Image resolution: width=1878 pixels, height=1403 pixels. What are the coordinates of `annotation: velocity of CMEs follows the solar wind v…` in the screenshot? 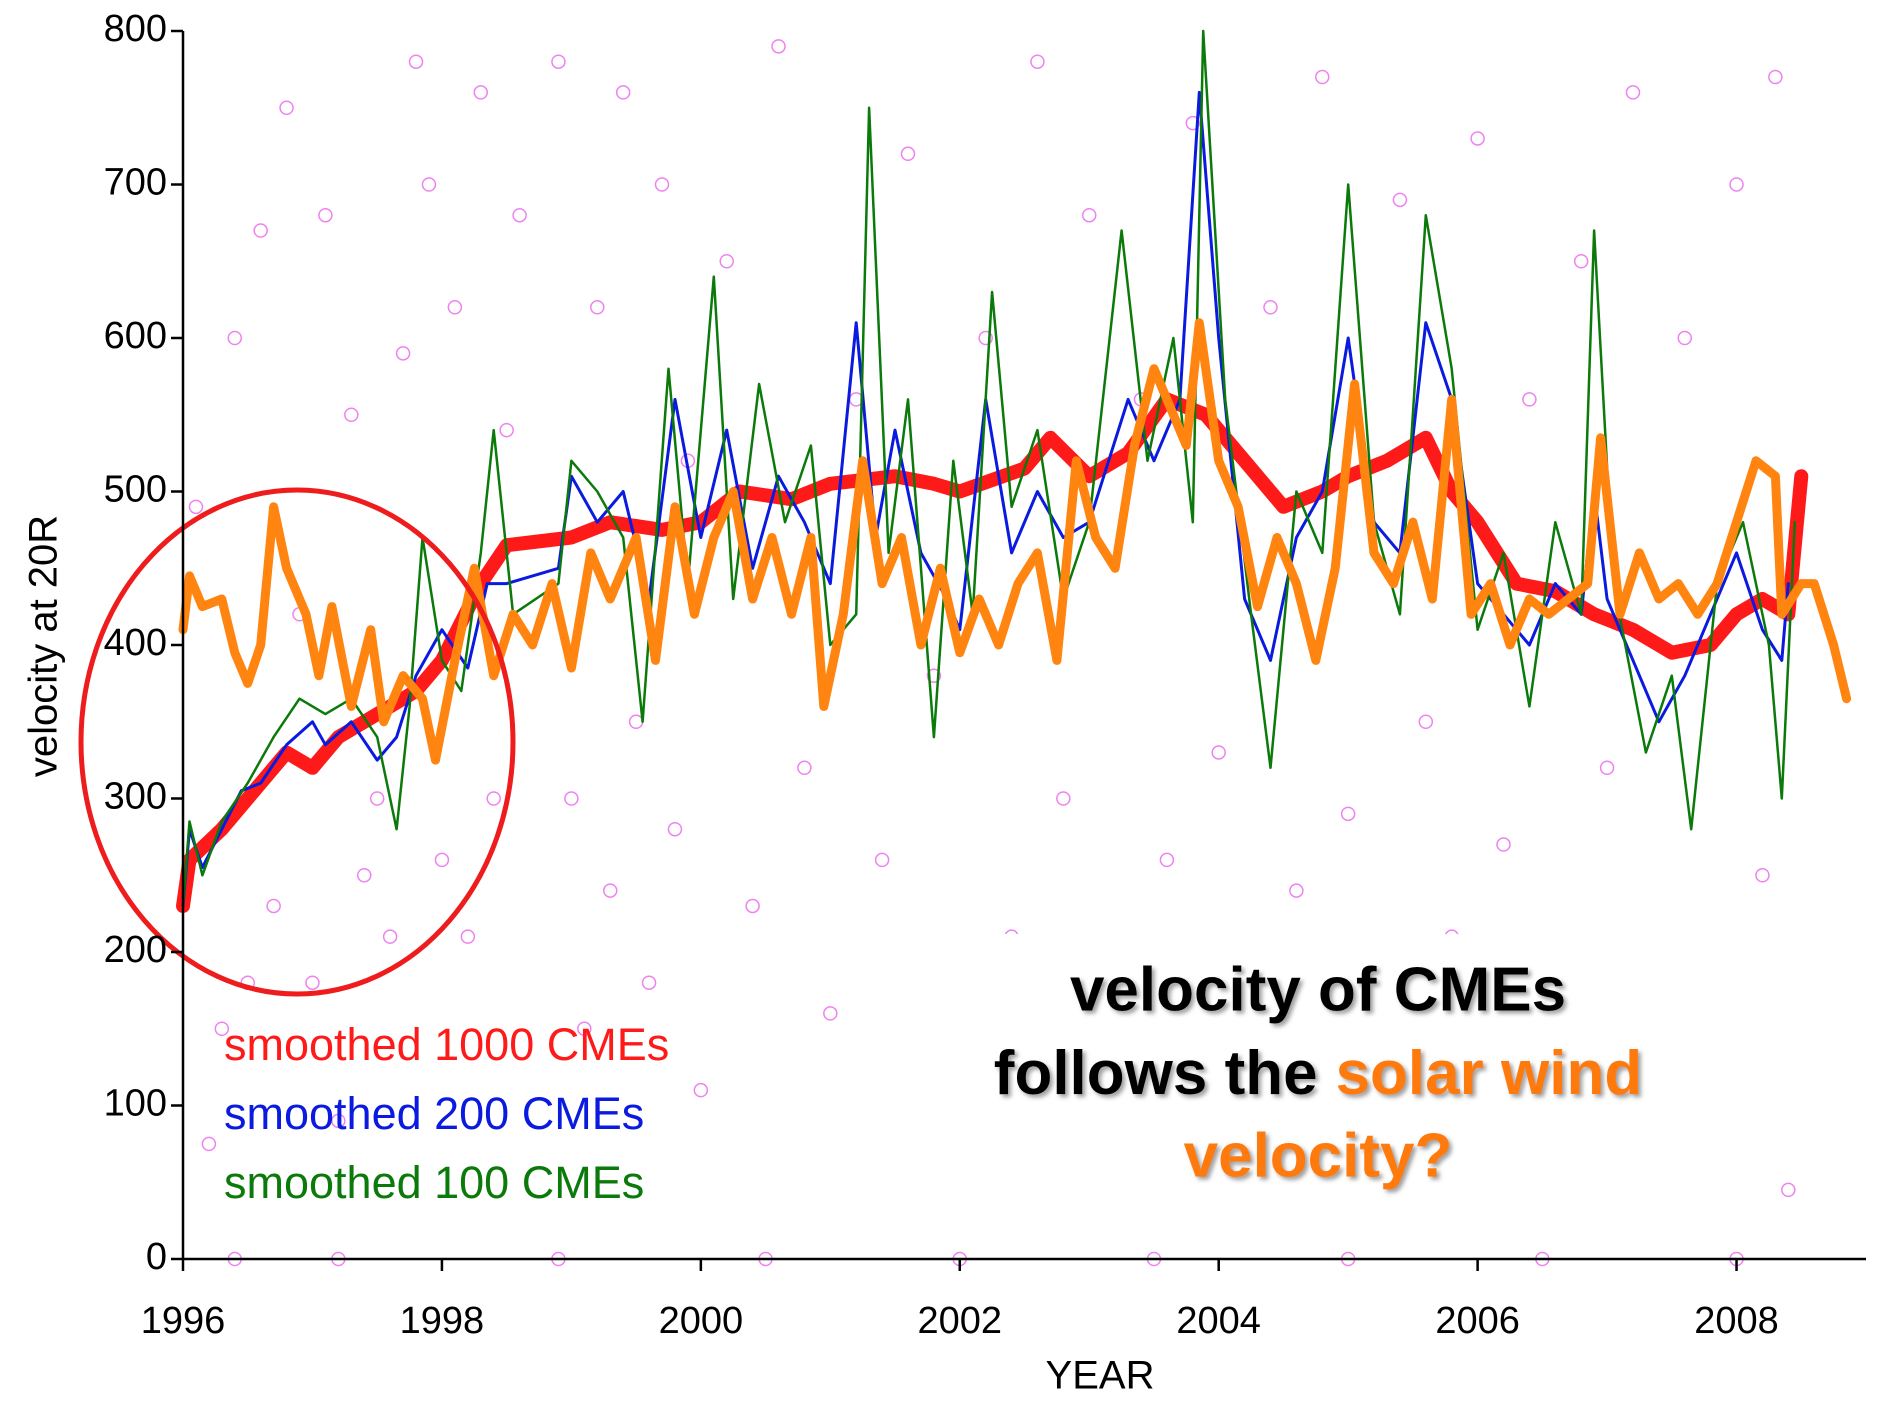 It's located at (1318, 1072).